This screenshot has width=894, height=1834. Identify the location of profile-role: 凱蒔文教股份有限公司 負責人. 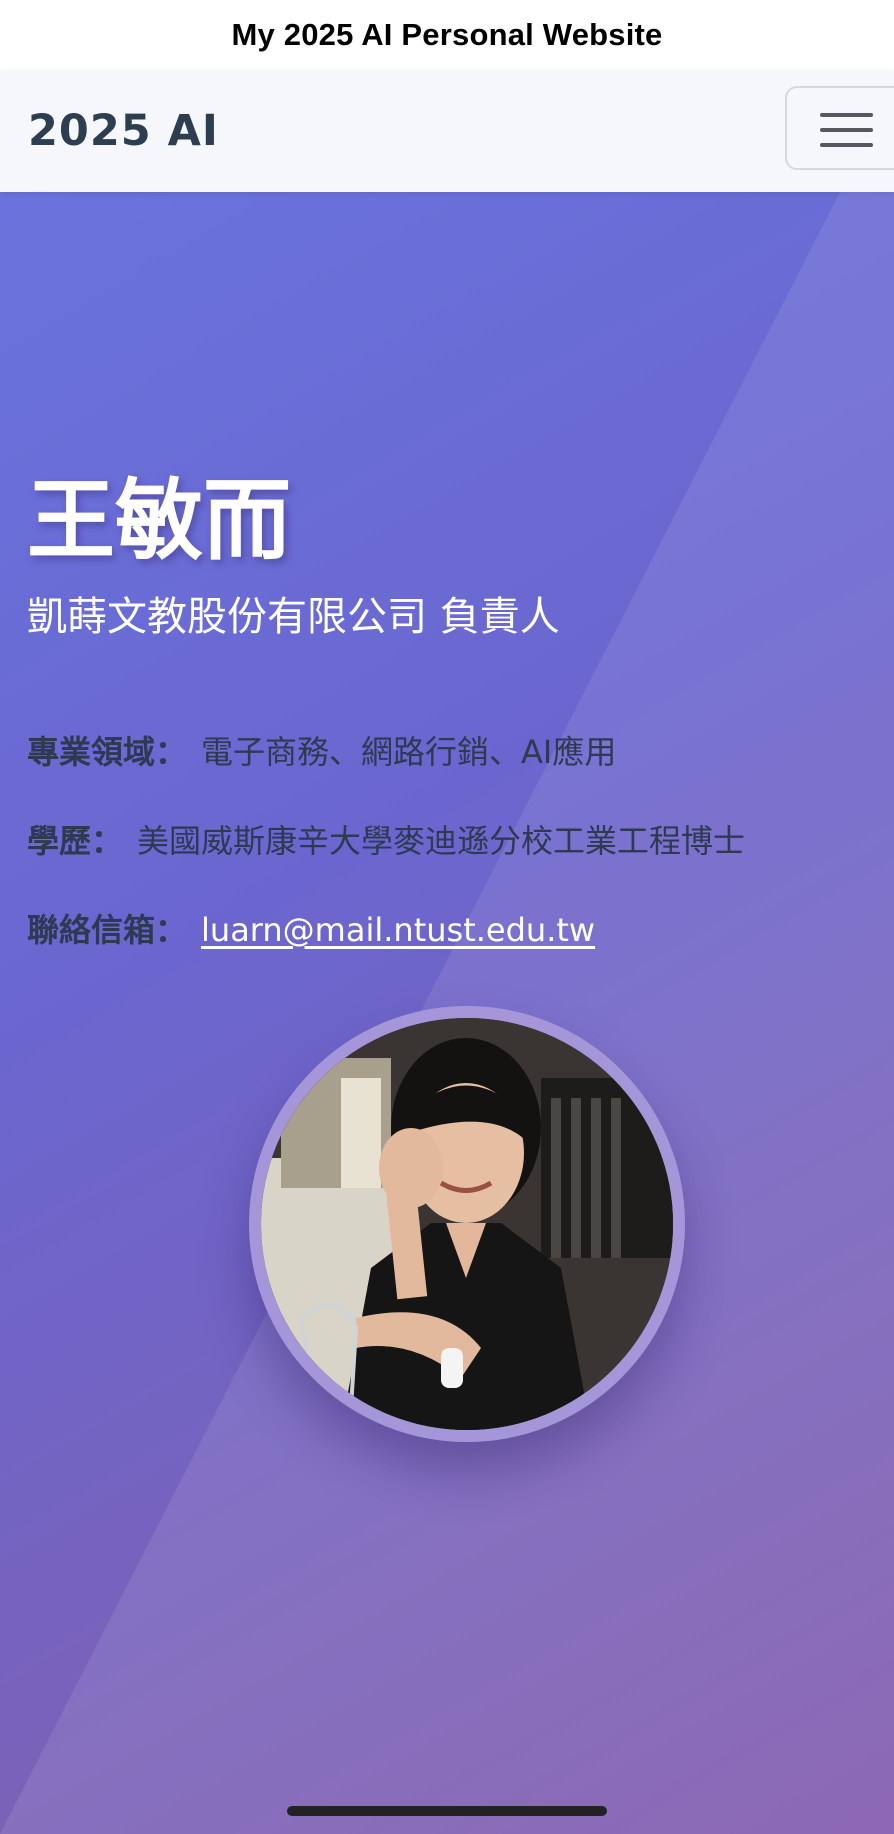
(293, 617).